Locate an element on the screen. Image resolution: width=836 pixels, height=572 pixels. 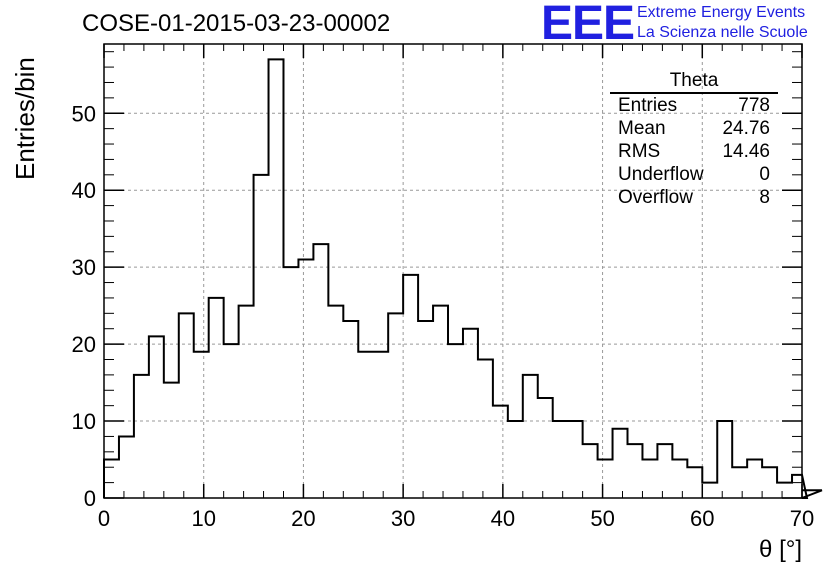
x-tick-label: 60 is located at coordinates (702, 518).